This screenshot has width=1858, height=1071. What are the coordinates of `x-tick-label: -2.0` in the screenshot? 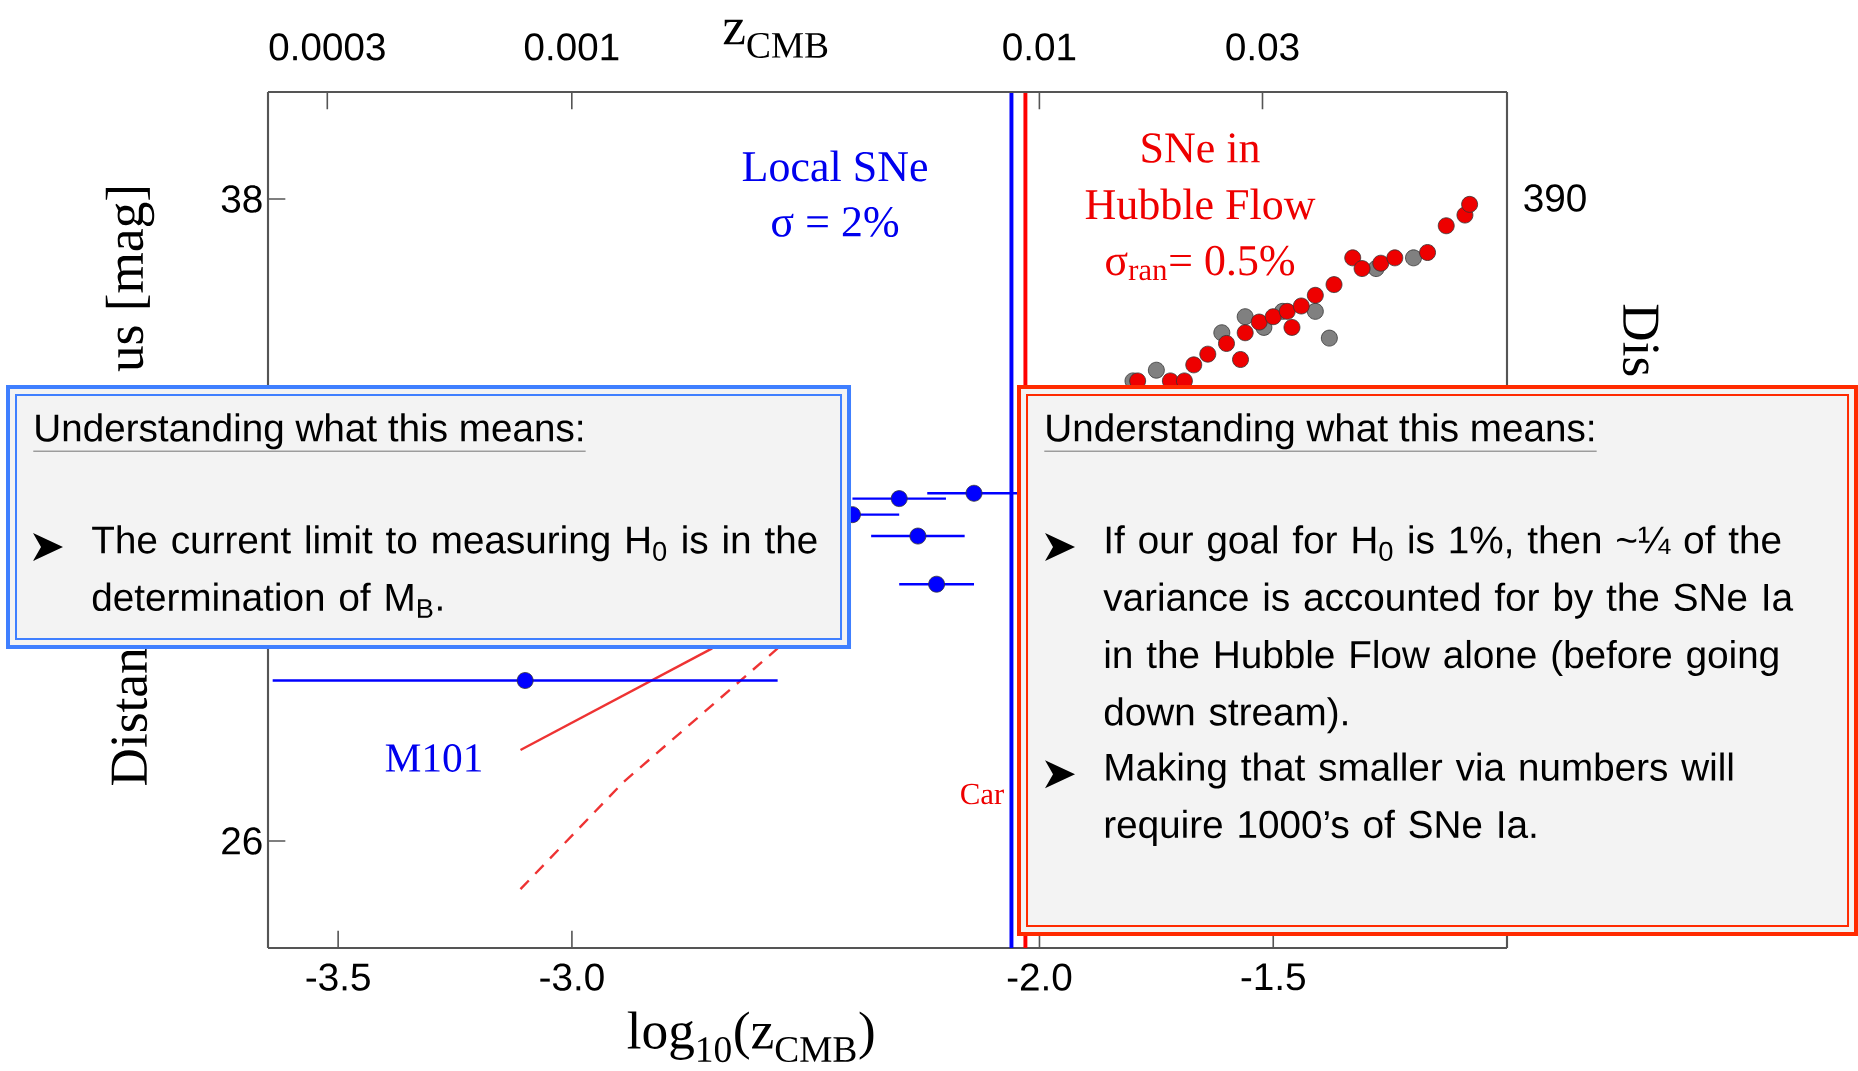 It's located at (1039, 977).